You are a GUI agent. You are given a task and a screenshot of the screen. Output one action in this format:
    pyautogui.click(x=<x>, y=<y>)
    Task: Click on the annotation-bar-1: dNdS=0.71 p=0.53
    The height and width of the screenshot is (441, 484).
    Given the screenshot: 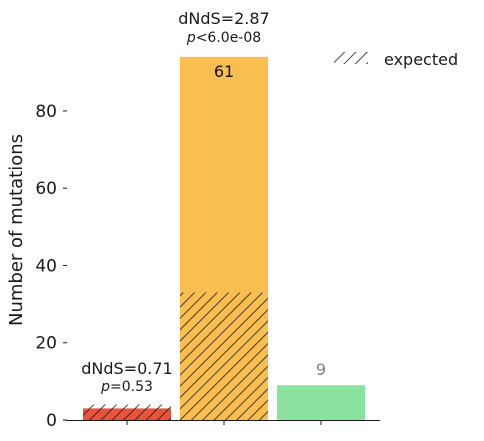 What is the action you would take?
    pyautogui.click(x=126, y=377)
    